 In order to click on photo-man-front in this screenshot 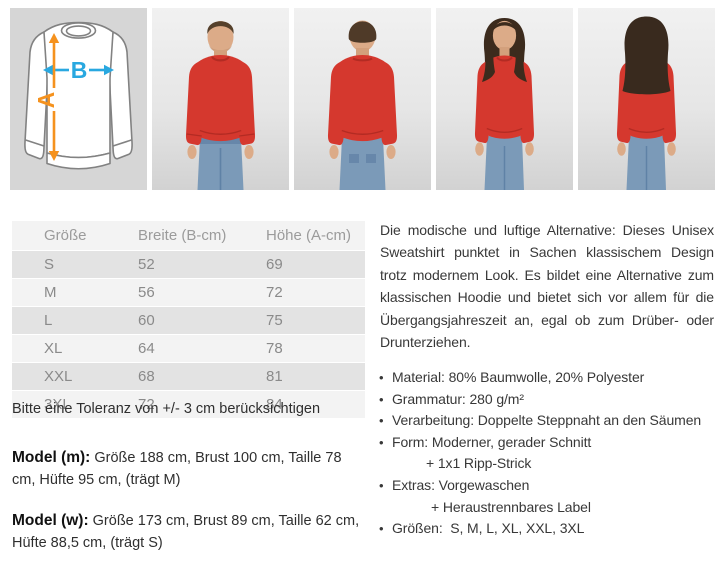, I will do `click(220, 99)`.